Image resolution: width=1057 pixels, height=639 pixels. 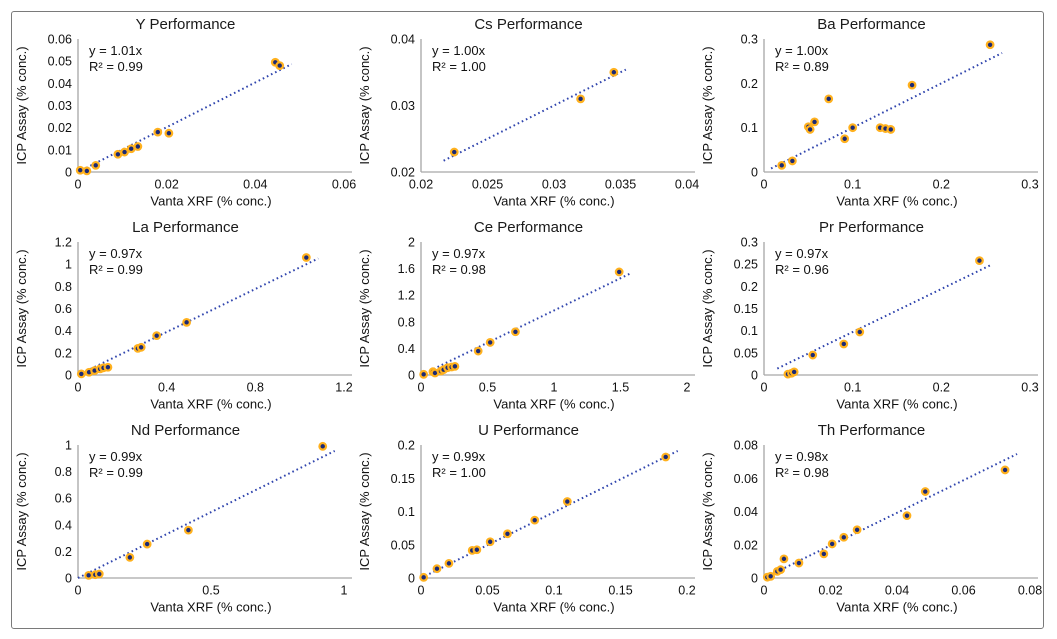 What do you see at coordinates (871, 227) in the screenshot?
I see `chart-title: Pr Performance` at bounding box center [871, 227].